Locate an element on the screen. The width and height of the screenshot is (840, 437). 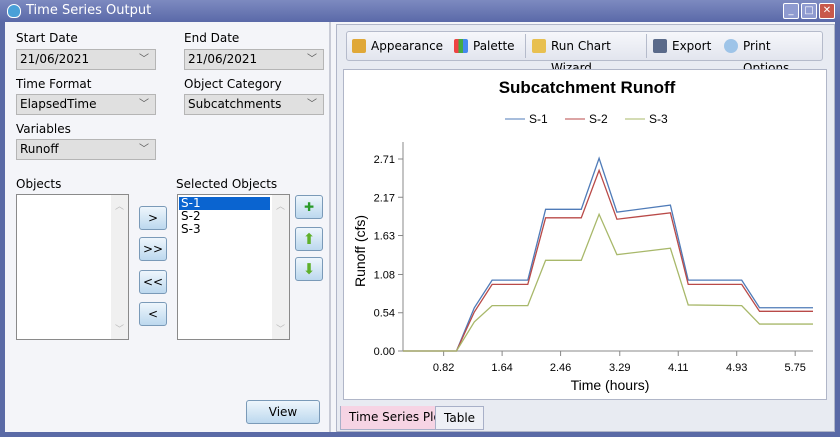
list-item: S-2 is located at coordinates (191, 216).